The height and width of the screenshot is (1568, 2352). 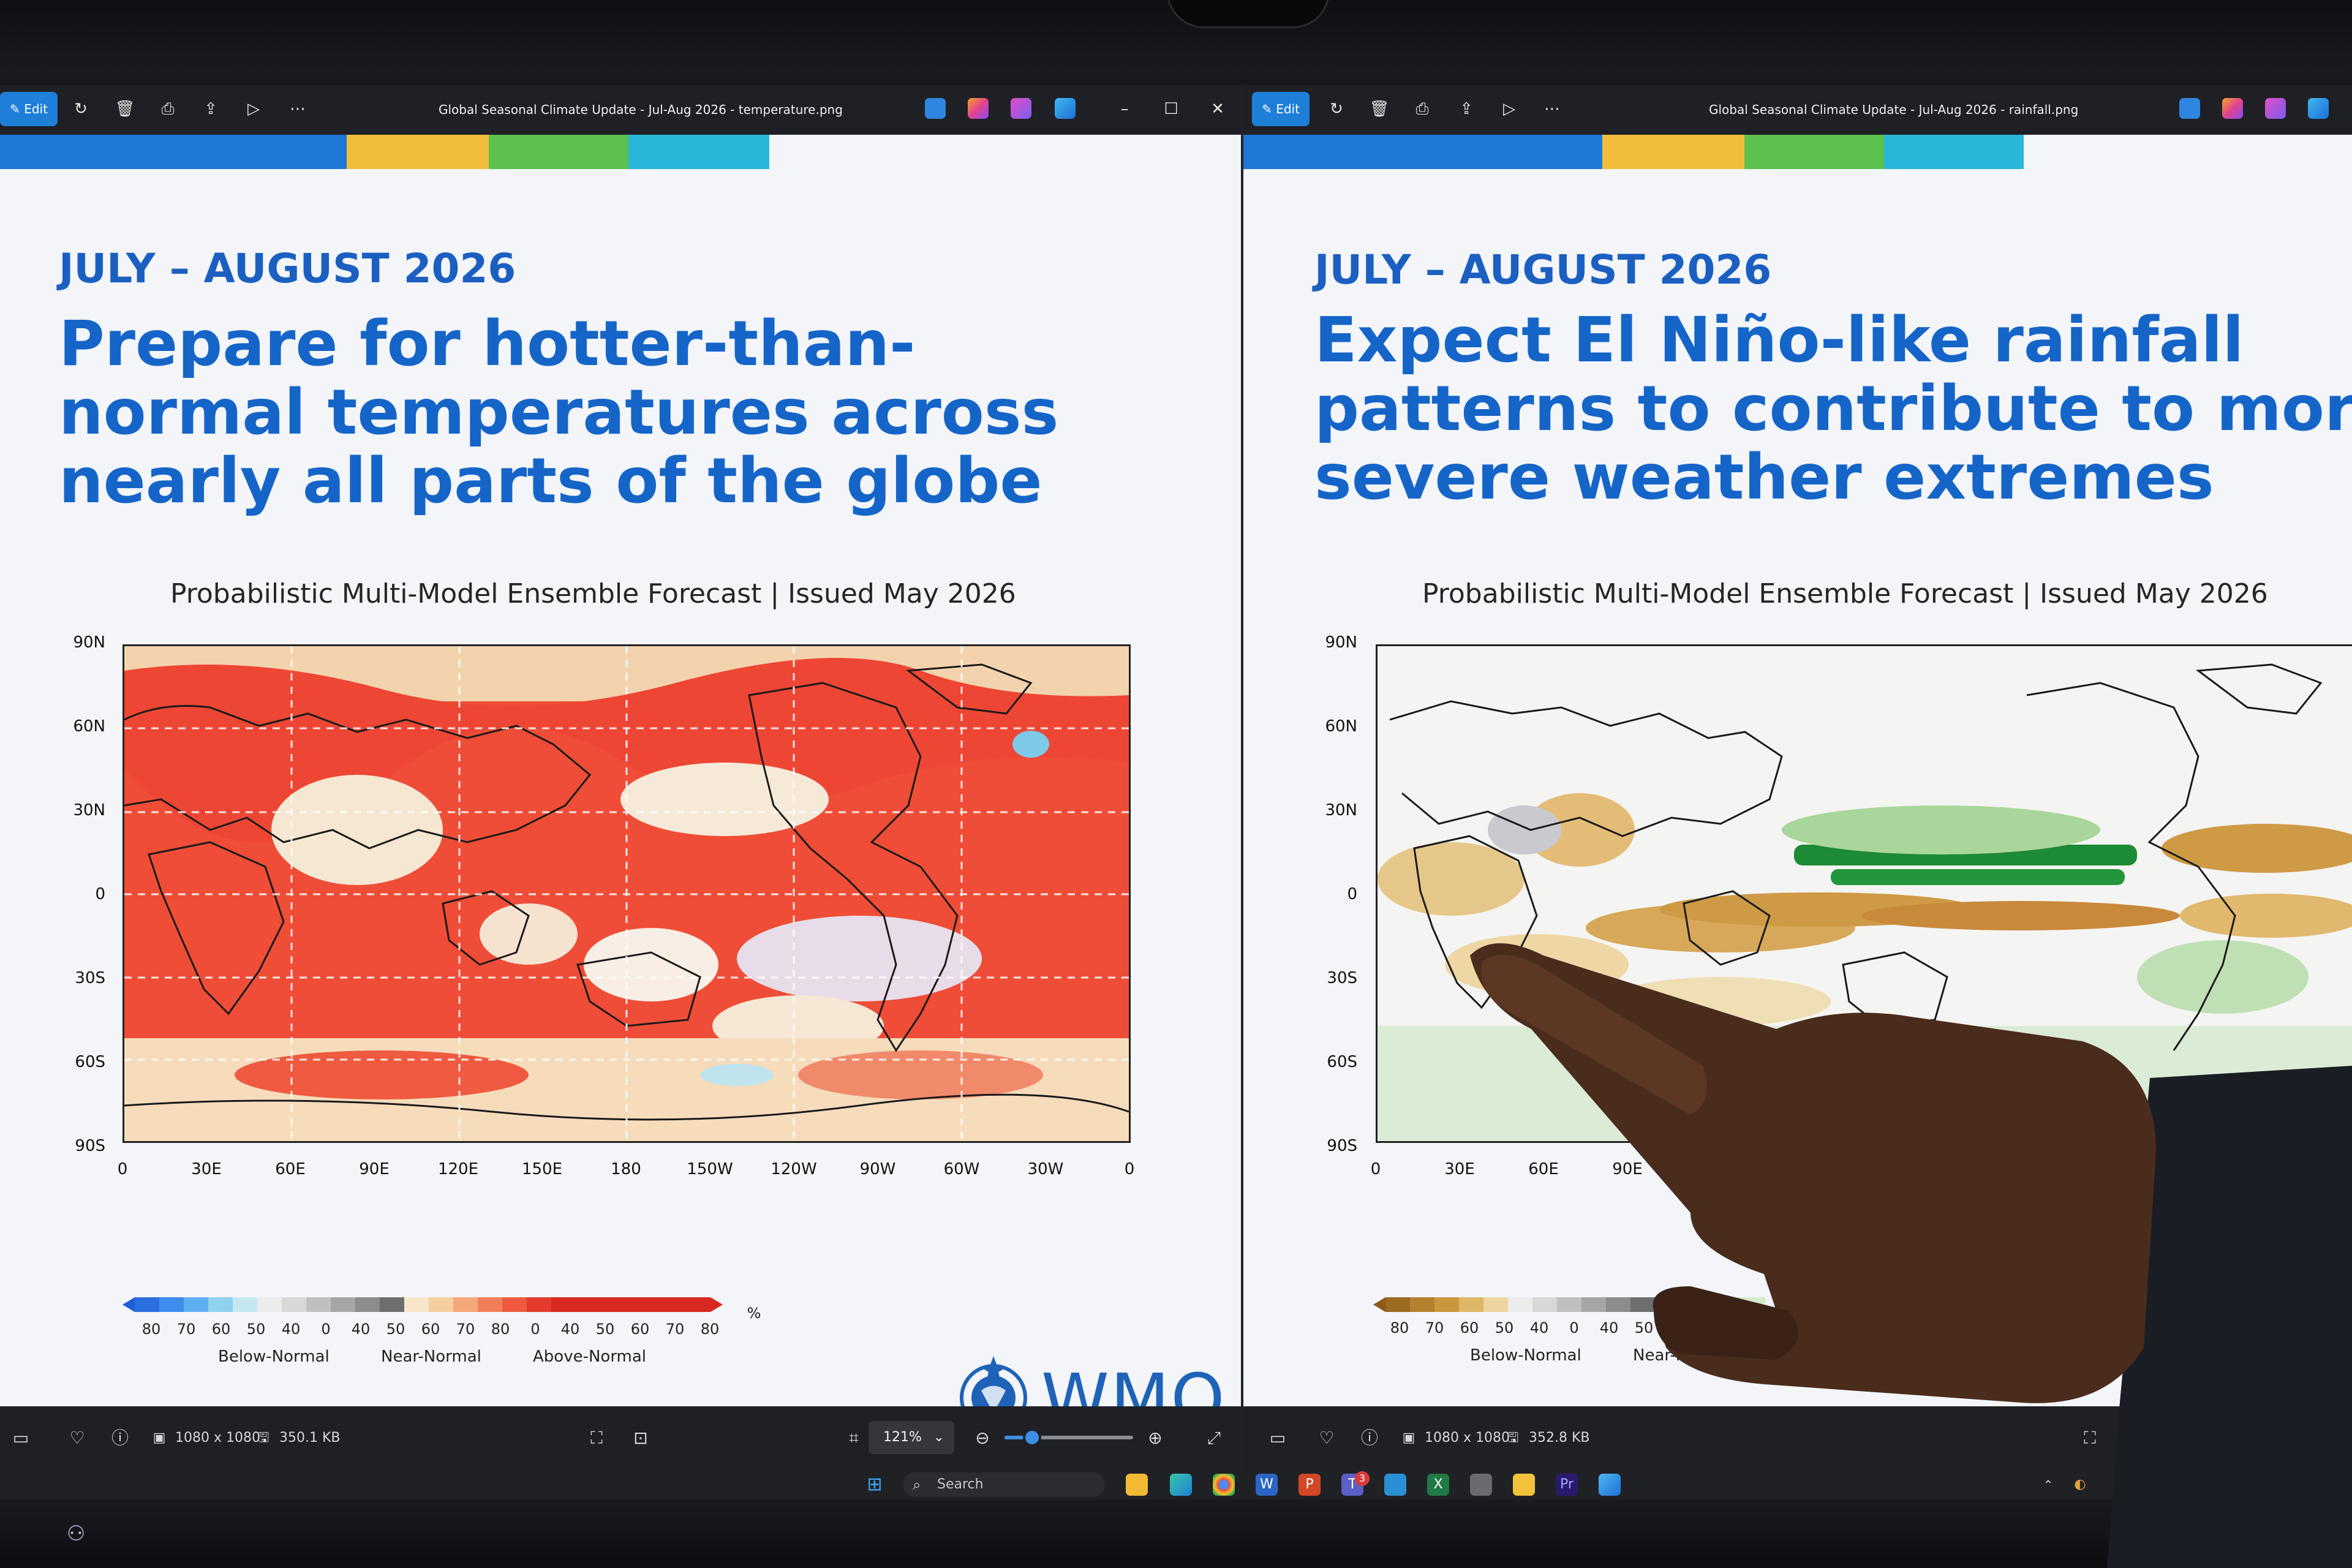 I want to click on taskbar: ⊞ ⌕ Search W P T 3 X Pr ⌃ ◐, so click(x=1176, y=1485).